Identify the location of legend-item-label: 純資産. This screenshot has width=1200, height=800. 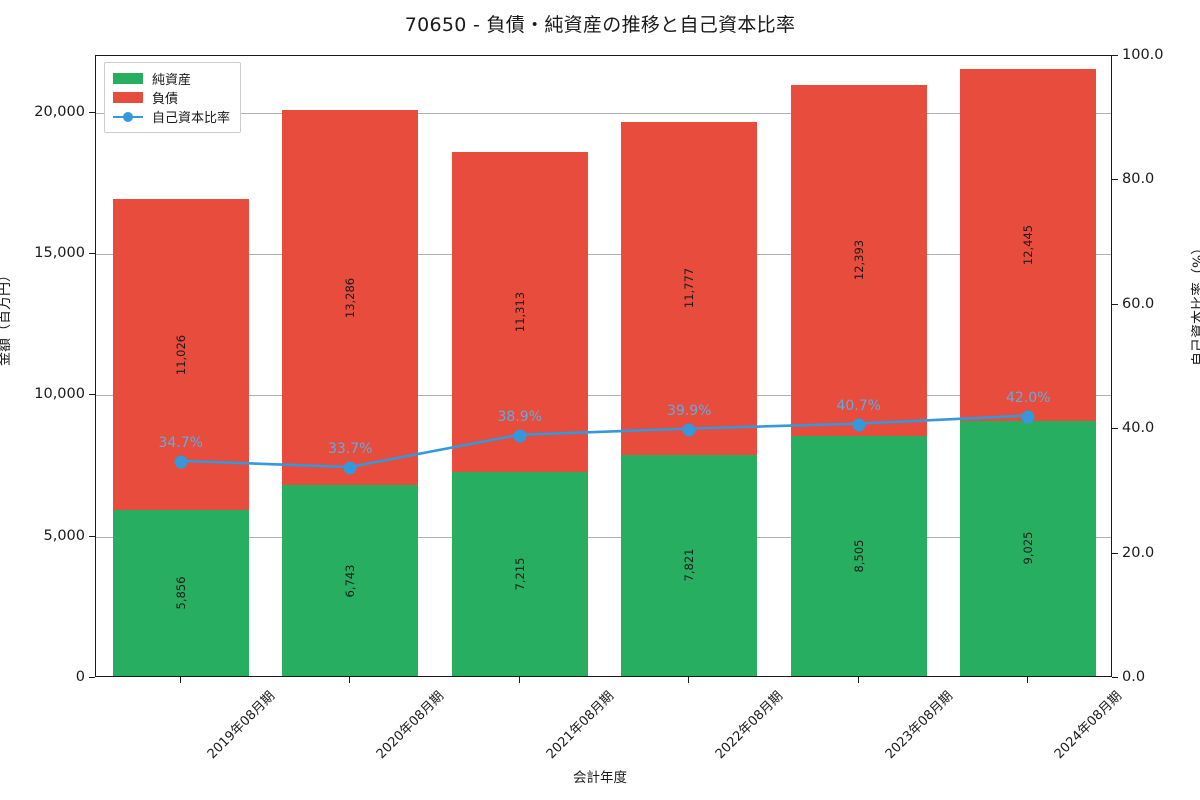
(172, 80).